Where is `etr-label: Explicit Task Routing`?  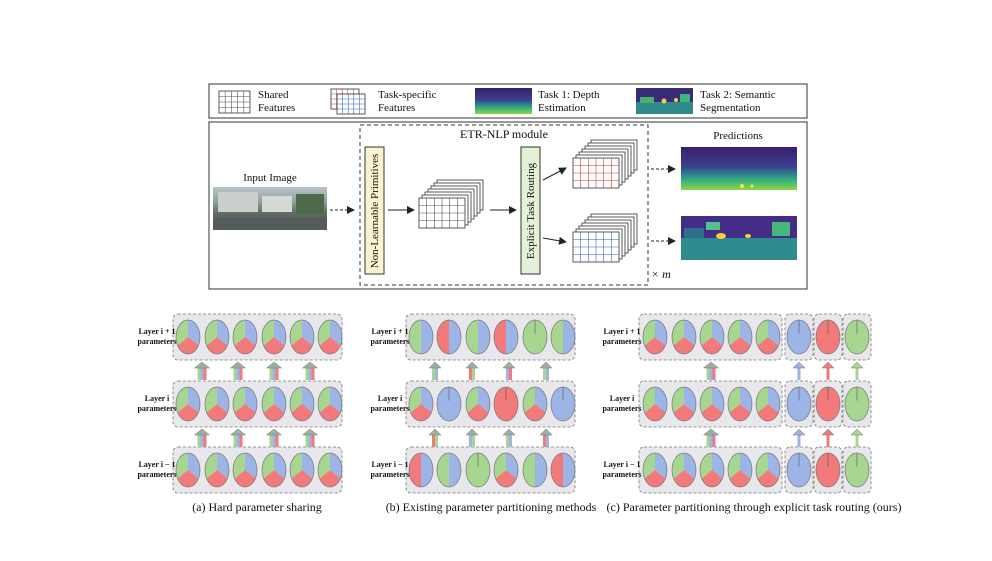
etr-label: Explicit Task Routing is located at coordinates (531, 210).